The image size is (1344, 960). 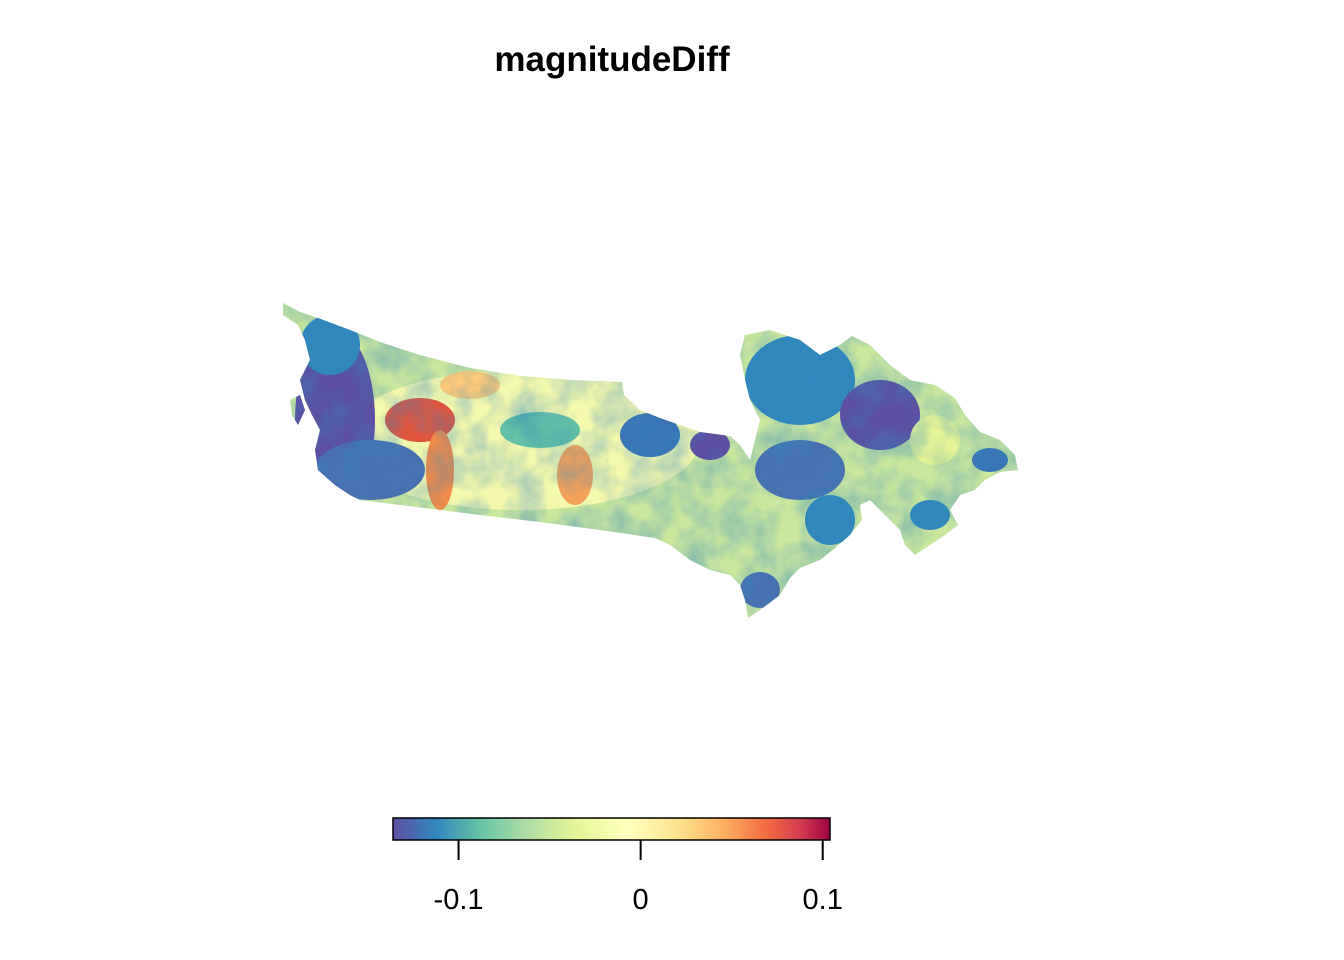 I want to click on colorbar-frame, so click(x=611, y=829).